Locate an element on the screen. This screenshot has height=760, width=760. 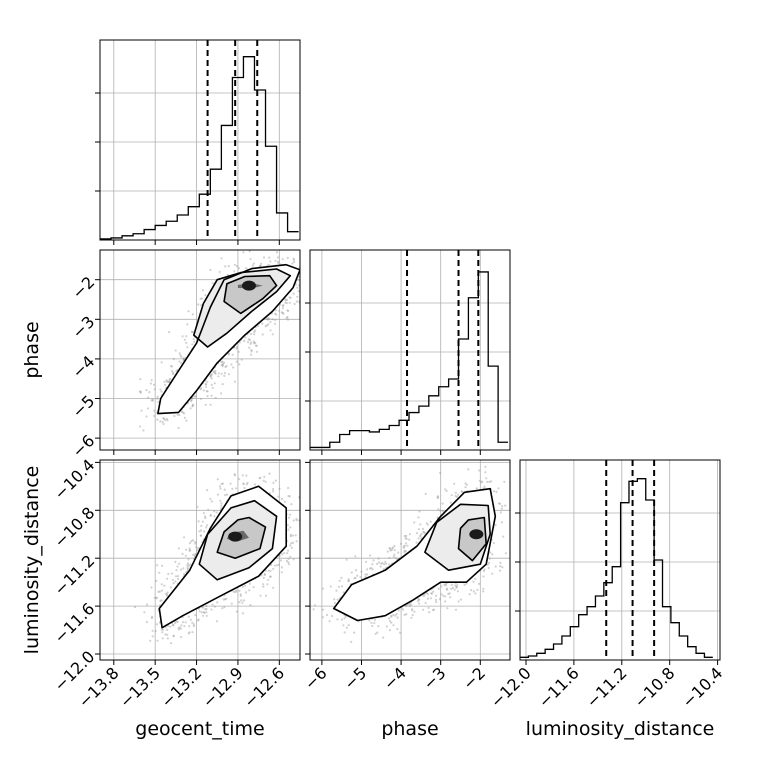
histogram-luminosity_distance is located at coordinates (616, 568).